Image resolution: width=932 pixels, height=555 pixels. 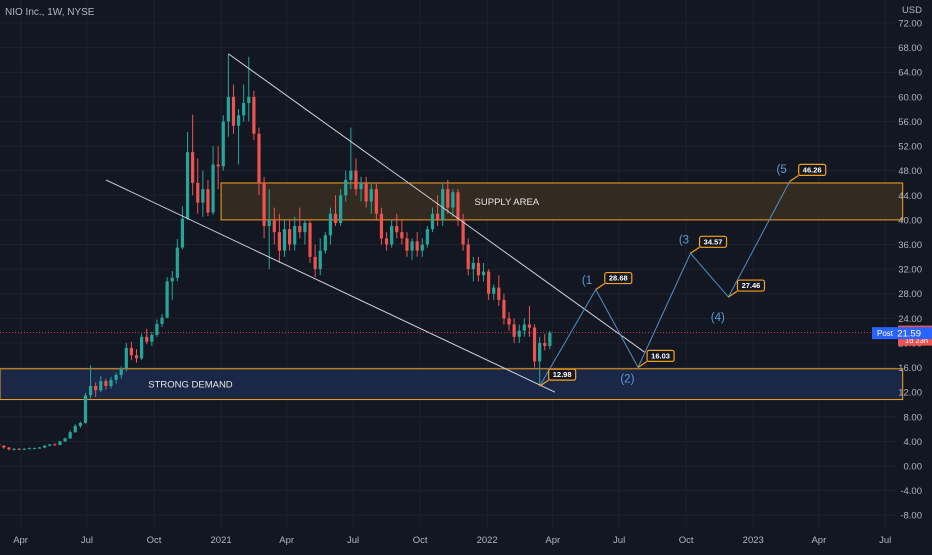 I want to click on post-price-value: 21.59, so click(x=909, y=334).